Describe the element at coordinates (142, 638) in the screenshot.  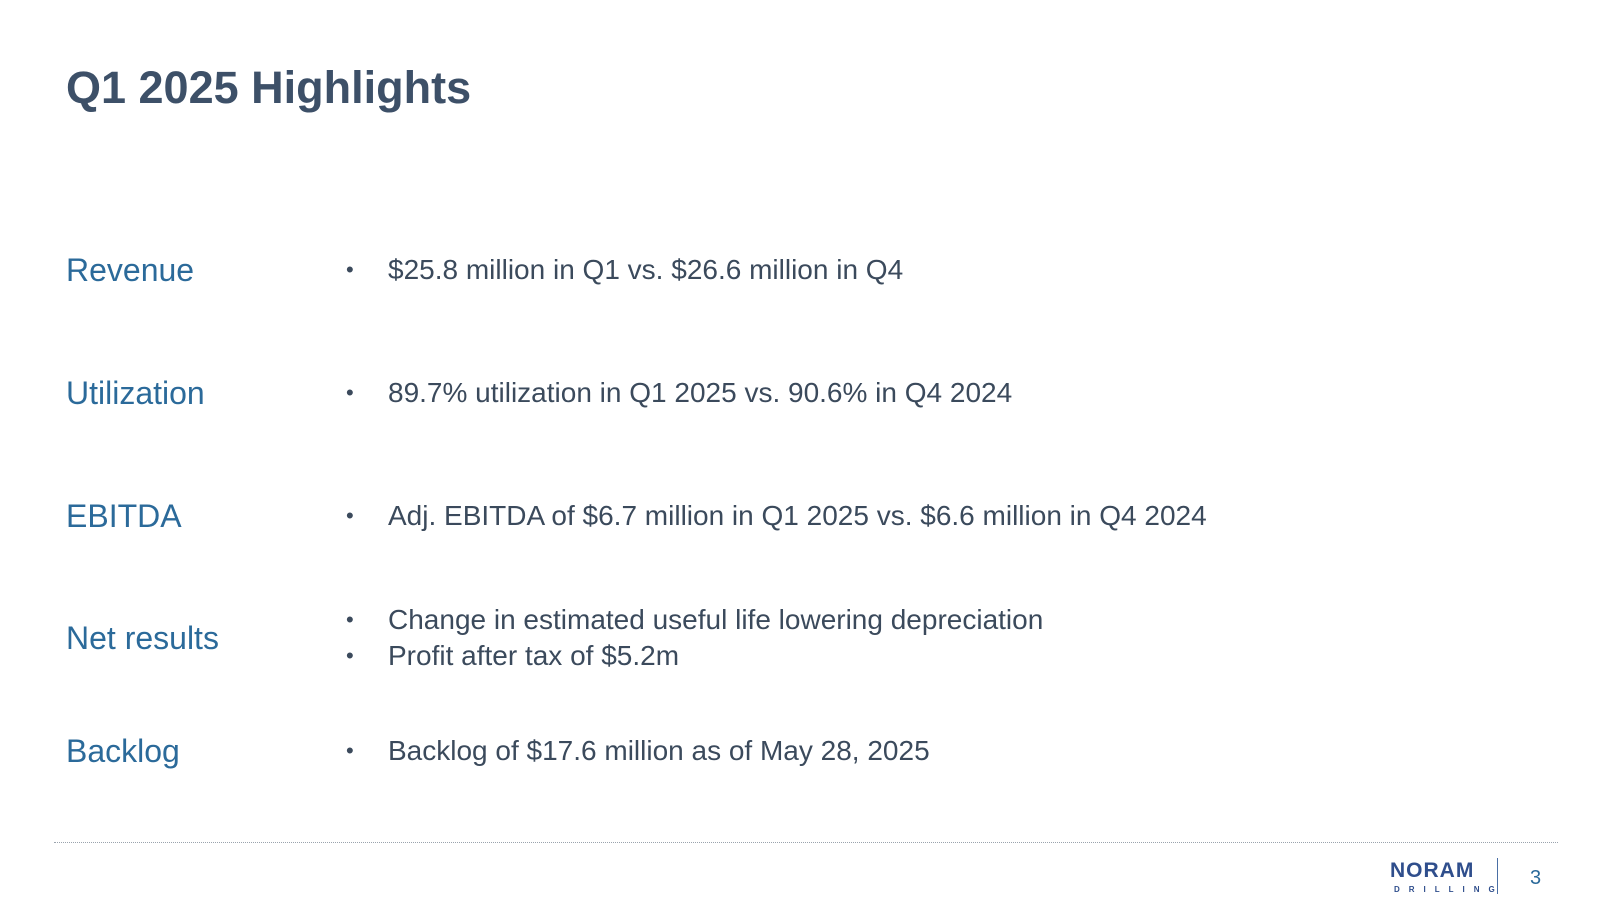
I see `row-label: Net results` at that location.